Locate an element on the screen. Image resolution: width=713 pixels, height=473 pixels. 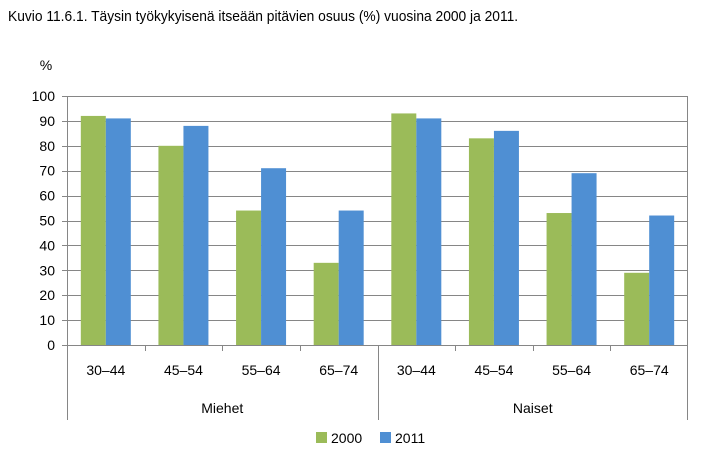
legend-label: 2000 is located at coordinates (346, 438).